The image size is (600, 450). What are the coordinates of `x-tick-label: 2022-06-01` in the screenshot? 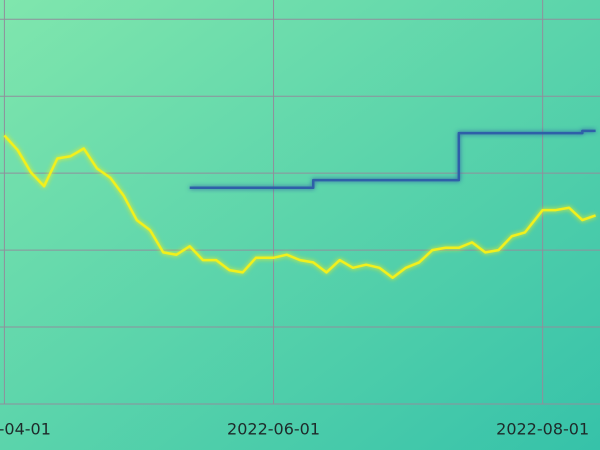 It's located at (273, 429).